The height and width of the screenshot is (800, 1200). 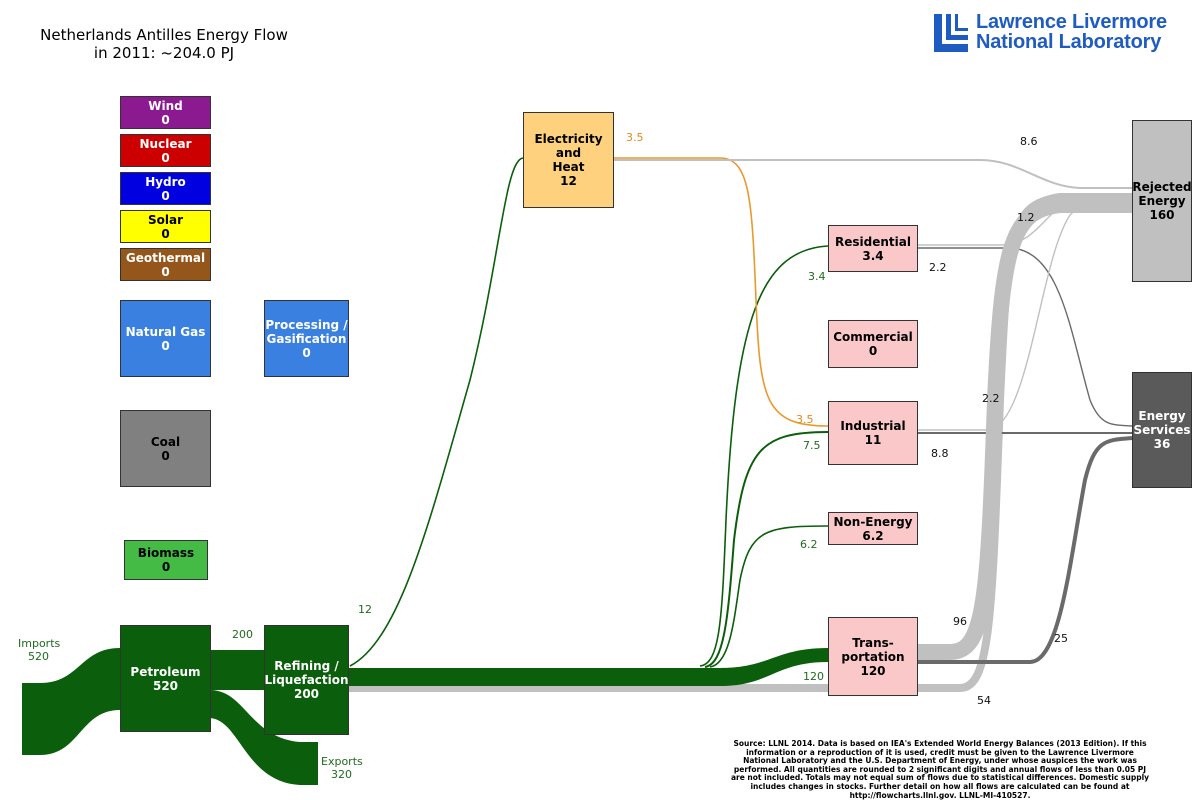 What do you see at coordinates (165, 455) in the screenshot?
I see `node-coal-value: 0` at bounding box center [165, 455].